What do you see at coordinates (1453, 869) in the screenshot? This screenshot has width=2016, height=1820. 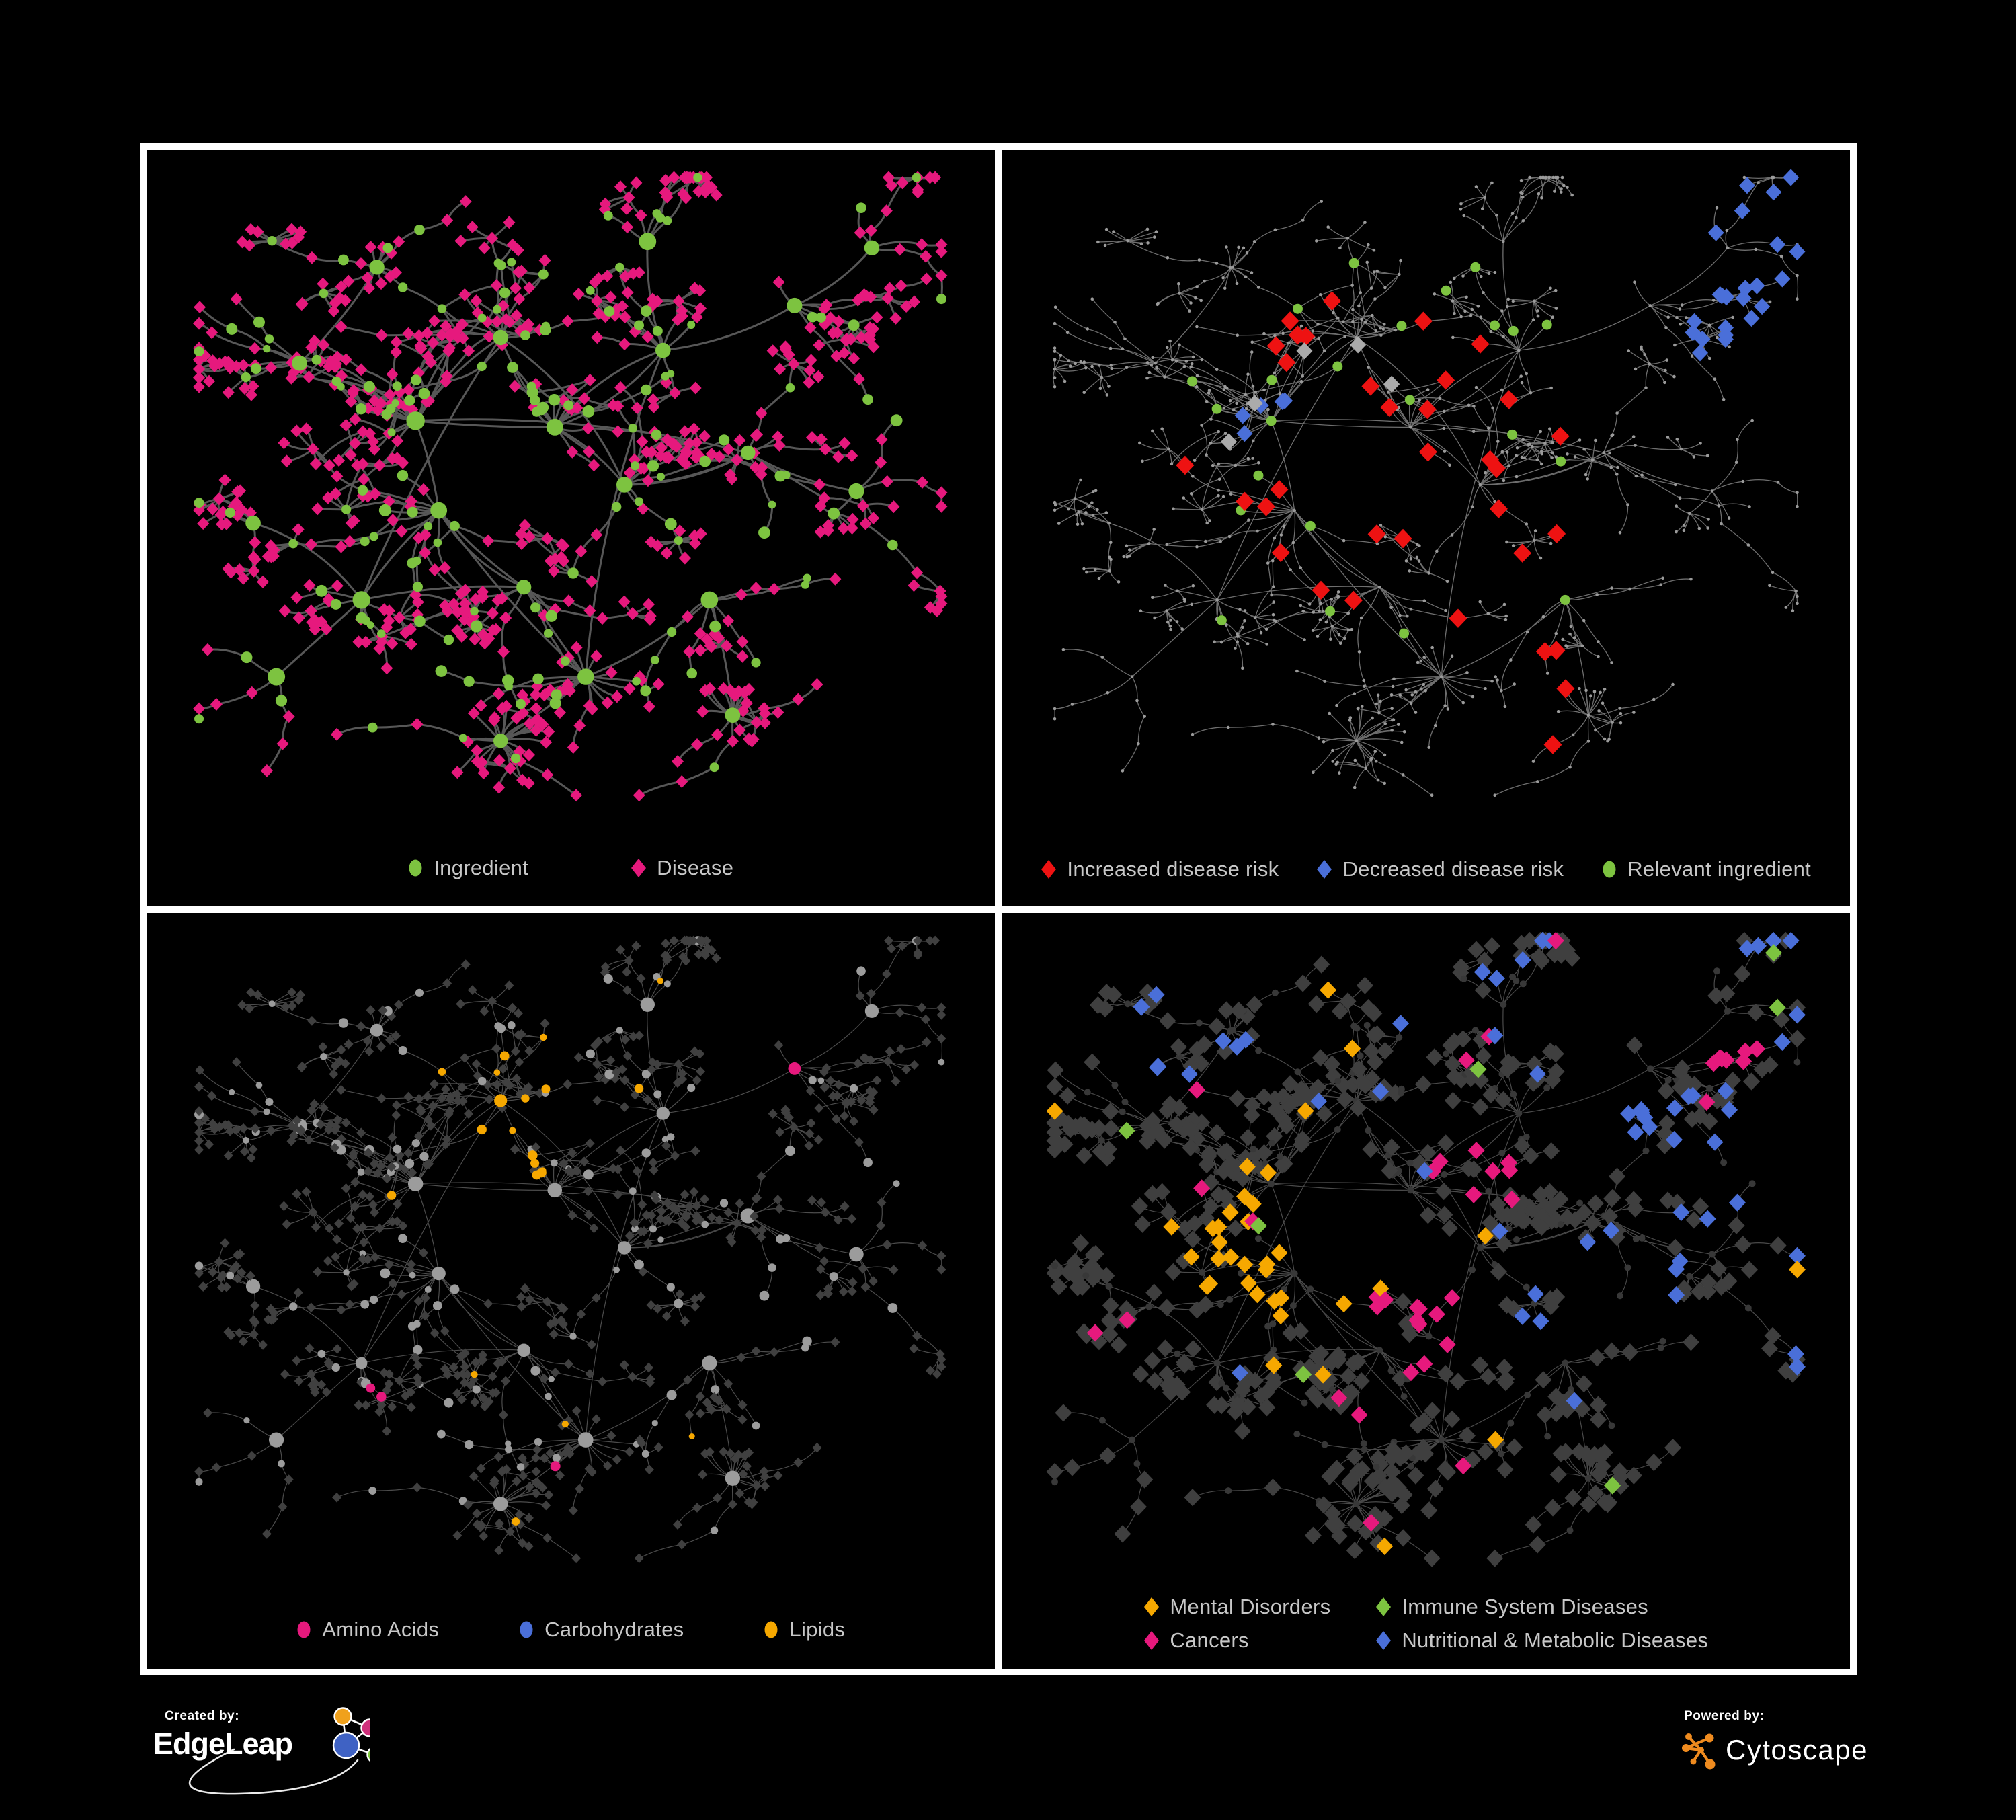 I see `legend-label: Decreased disease risk` at bounding box center [1453, 869].